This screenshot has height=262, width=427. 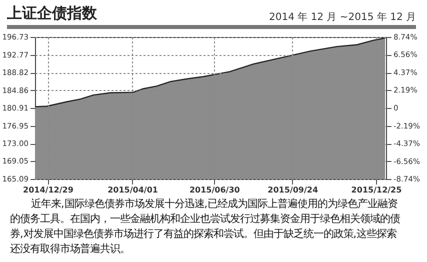 I want to click on x-tick-label: 2015/12/25, so click(x=376, y=190).